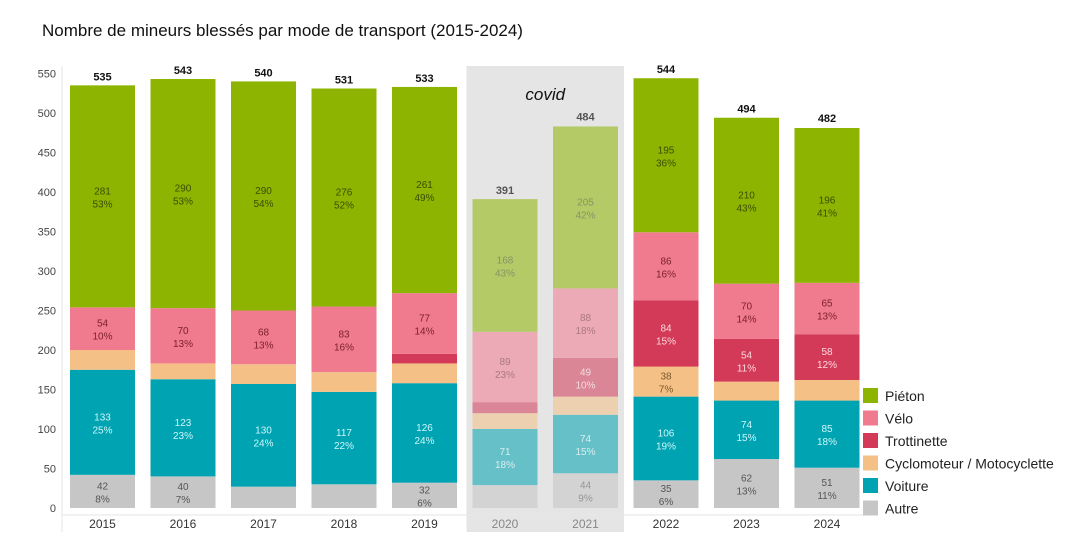  I want to click on segment-value-label: 126, so click(424, 428).